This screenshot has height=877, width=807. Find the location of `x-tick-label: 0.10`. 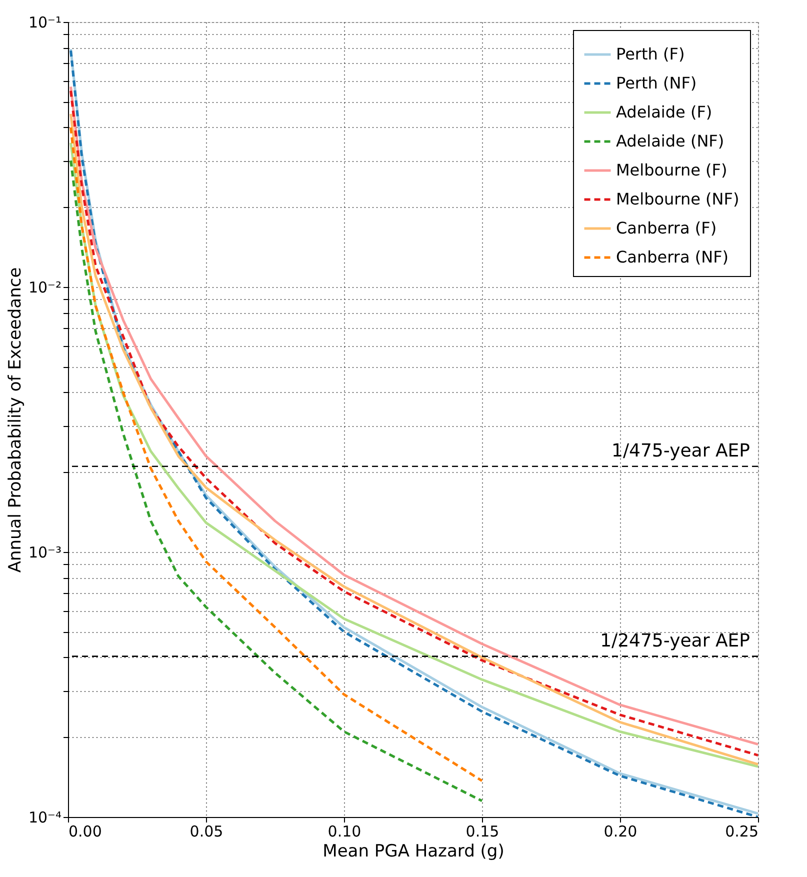

x-tick-label: 0.10 is located at coordinates (345, 831).